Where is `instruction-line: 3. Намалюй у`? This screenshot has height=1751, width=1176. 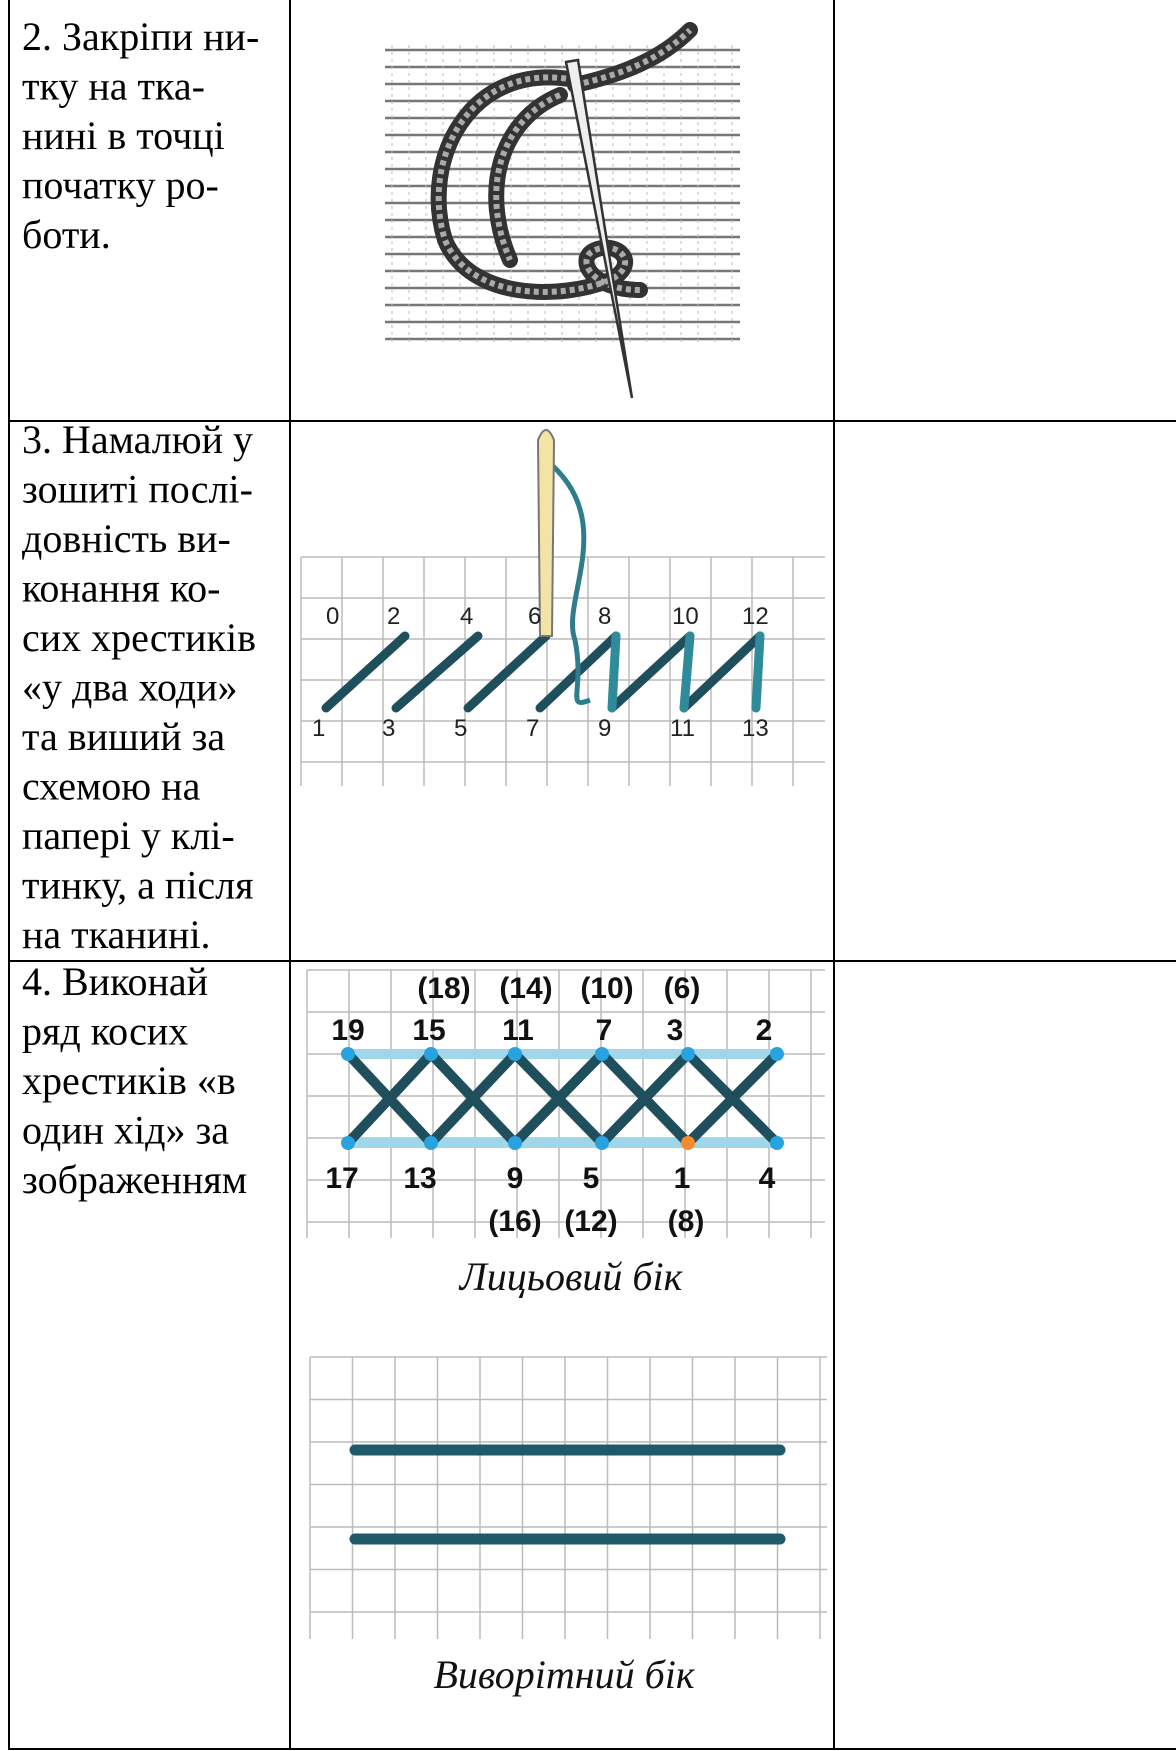
instruction-line: 3. Намалюй у is located at coordinates (137, 439).